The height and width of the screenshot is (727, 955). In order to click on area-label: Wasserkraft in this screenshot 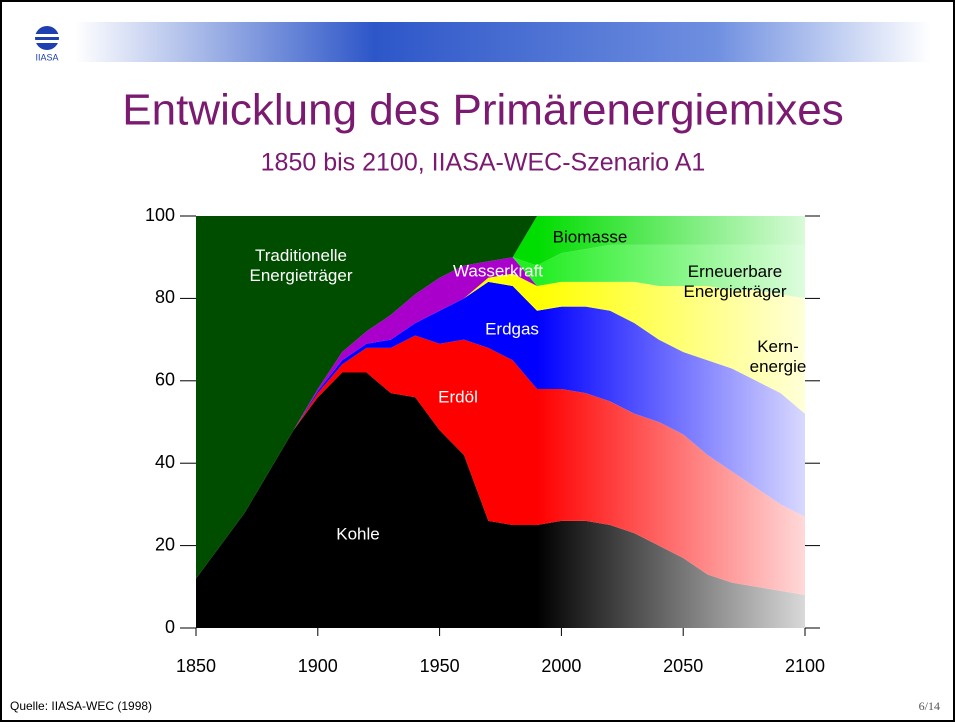, I will do `click(498, 270)`.